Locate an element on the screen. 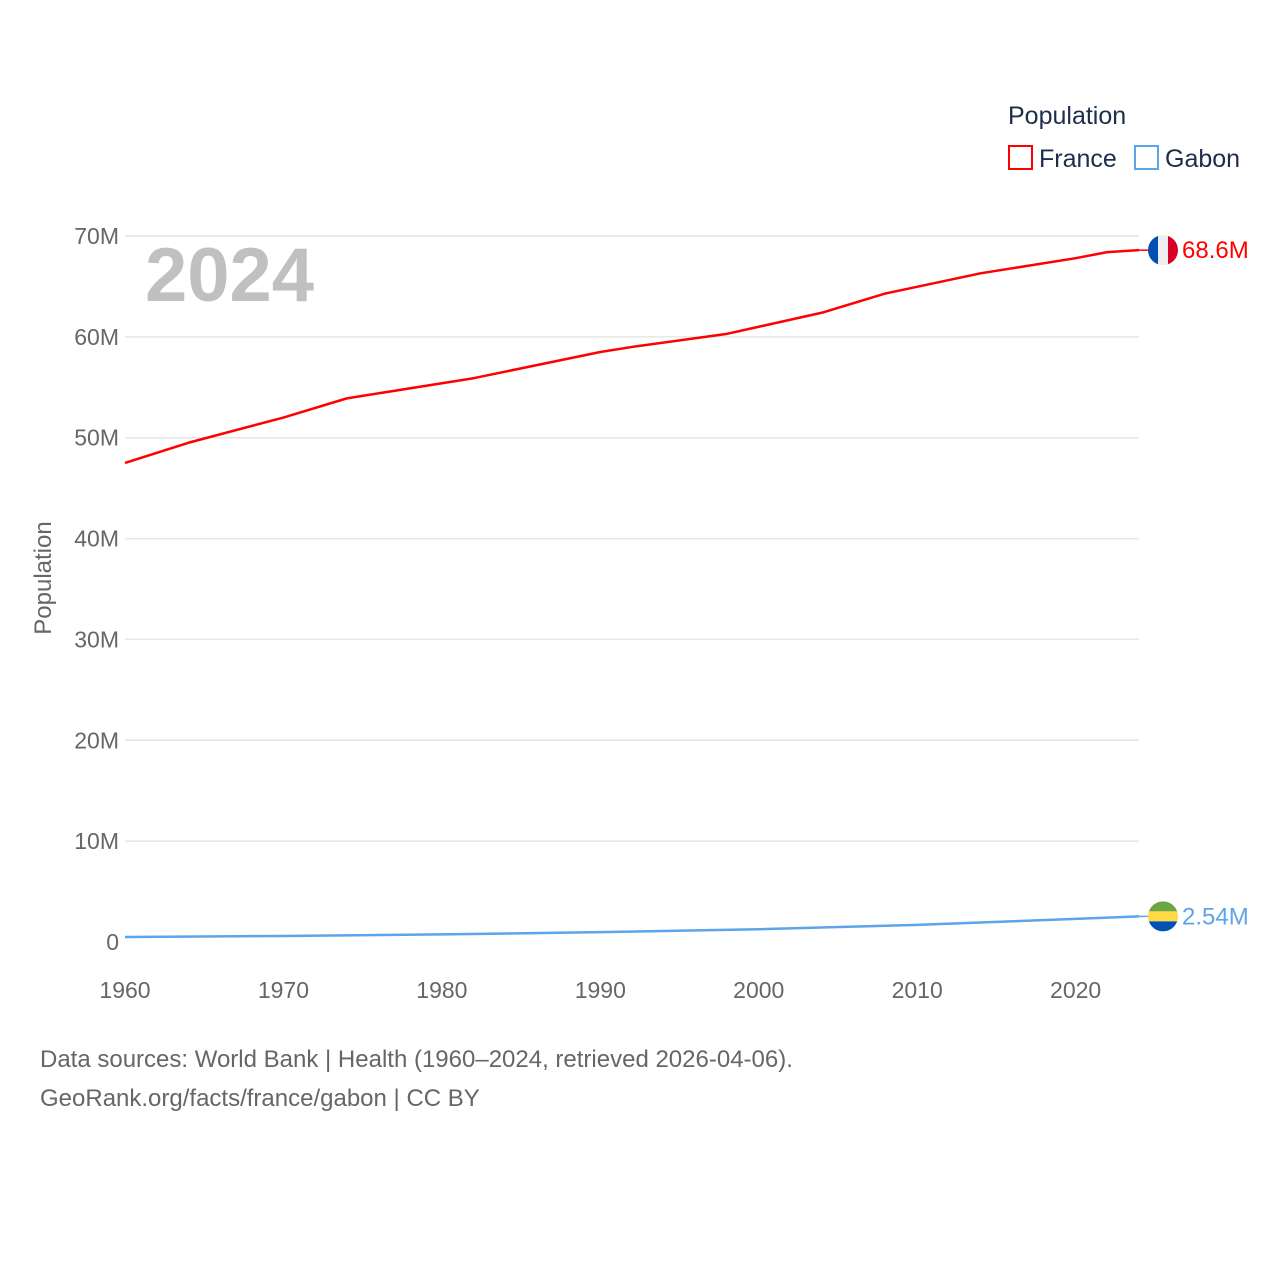 The width and height of the screenshot is (1280, 1280). y-tick-label: 30M is located at coordinates (96, 639).